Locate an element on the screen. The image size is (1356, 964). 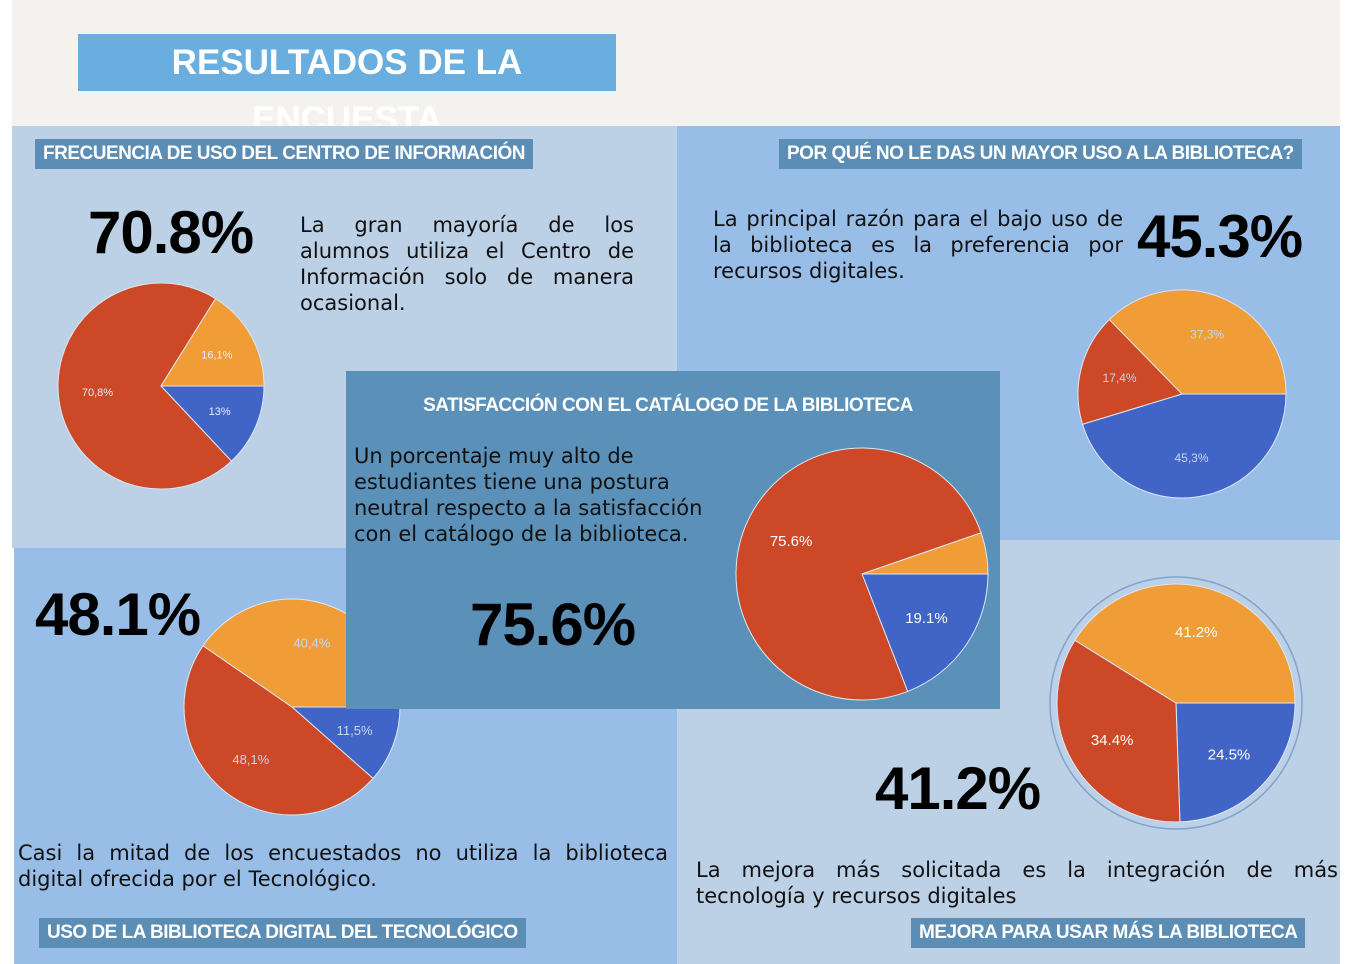
stat-frecuencia: 70.8% is located at coordinates (171, 232).